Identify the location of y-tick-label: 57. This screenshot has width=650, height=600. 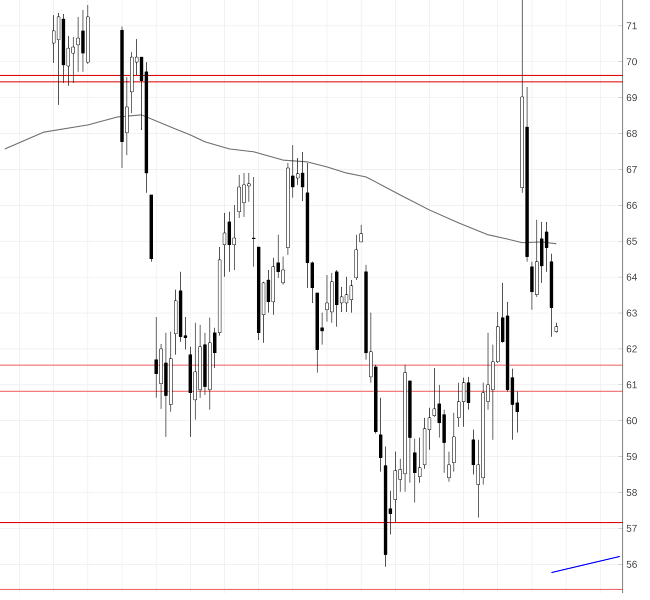
(631, 528).